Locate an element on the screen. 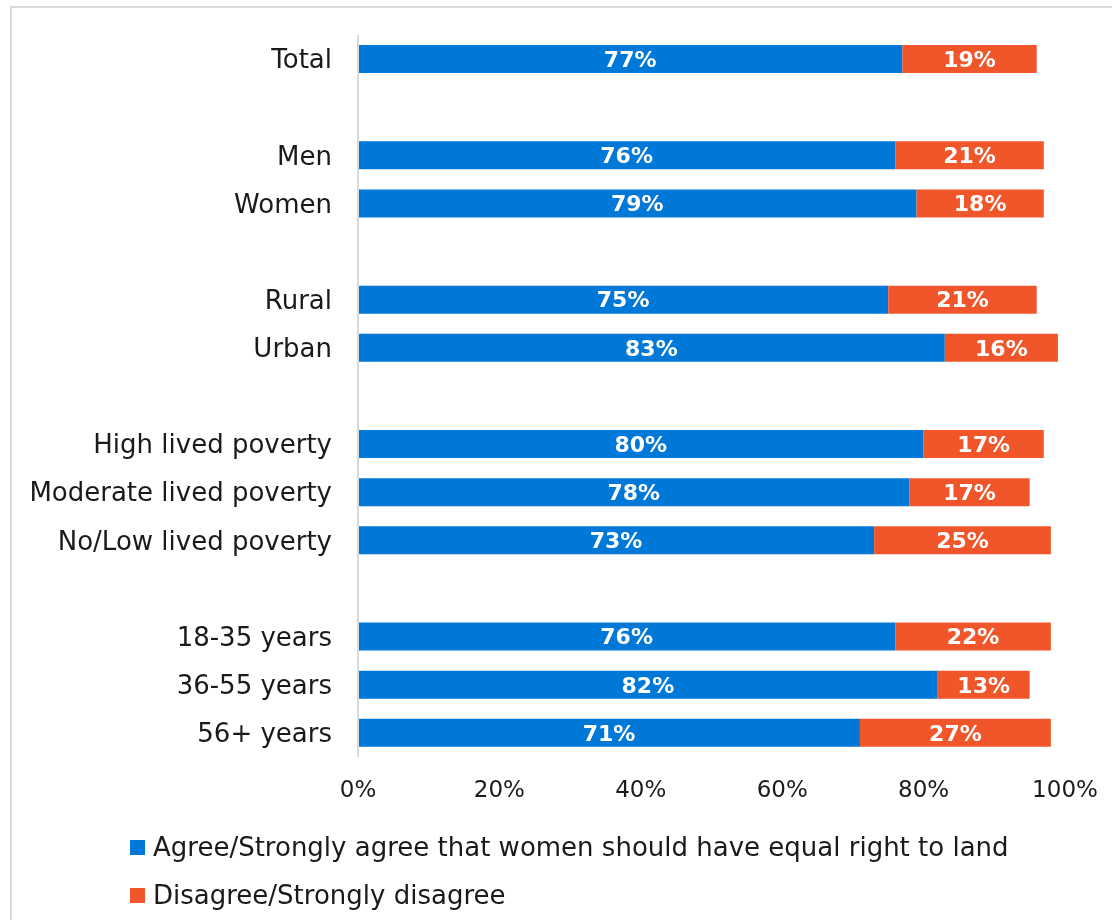  legend-label: Disagree/Strongly disagree is located at coordinates (329, 895).